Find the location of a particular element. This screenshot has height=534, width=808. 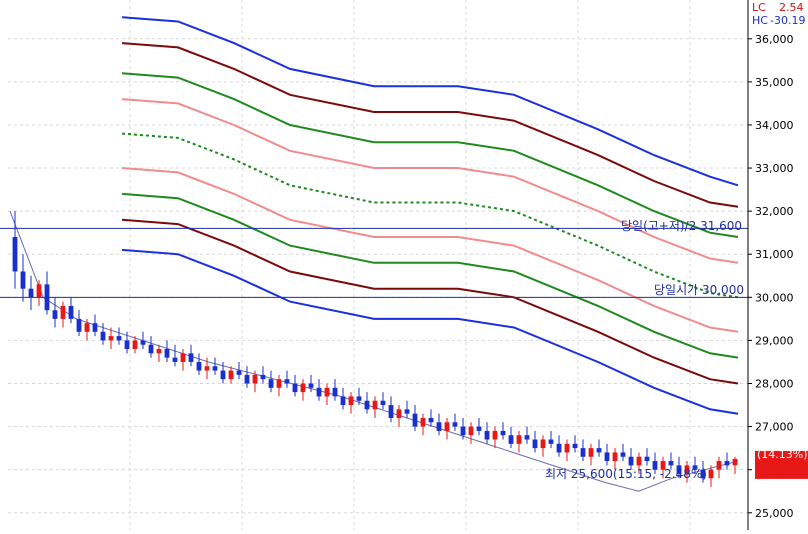

y-tick-label-5: 30,000 is located at coordinates (774, 297).